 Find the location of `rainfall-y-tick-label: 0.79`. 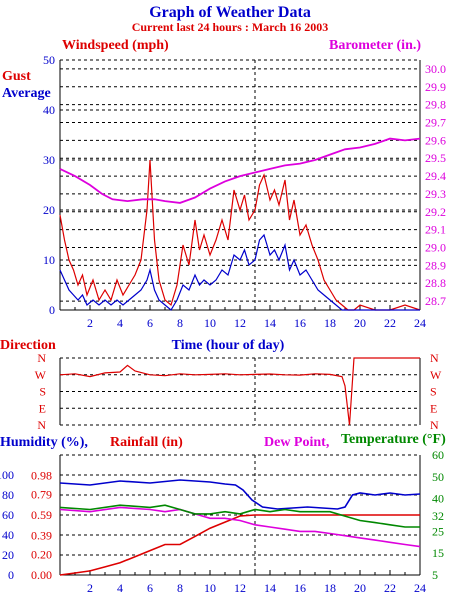

rainfall-y-tick-label: 0.79 is located at coordinates (41, 495).